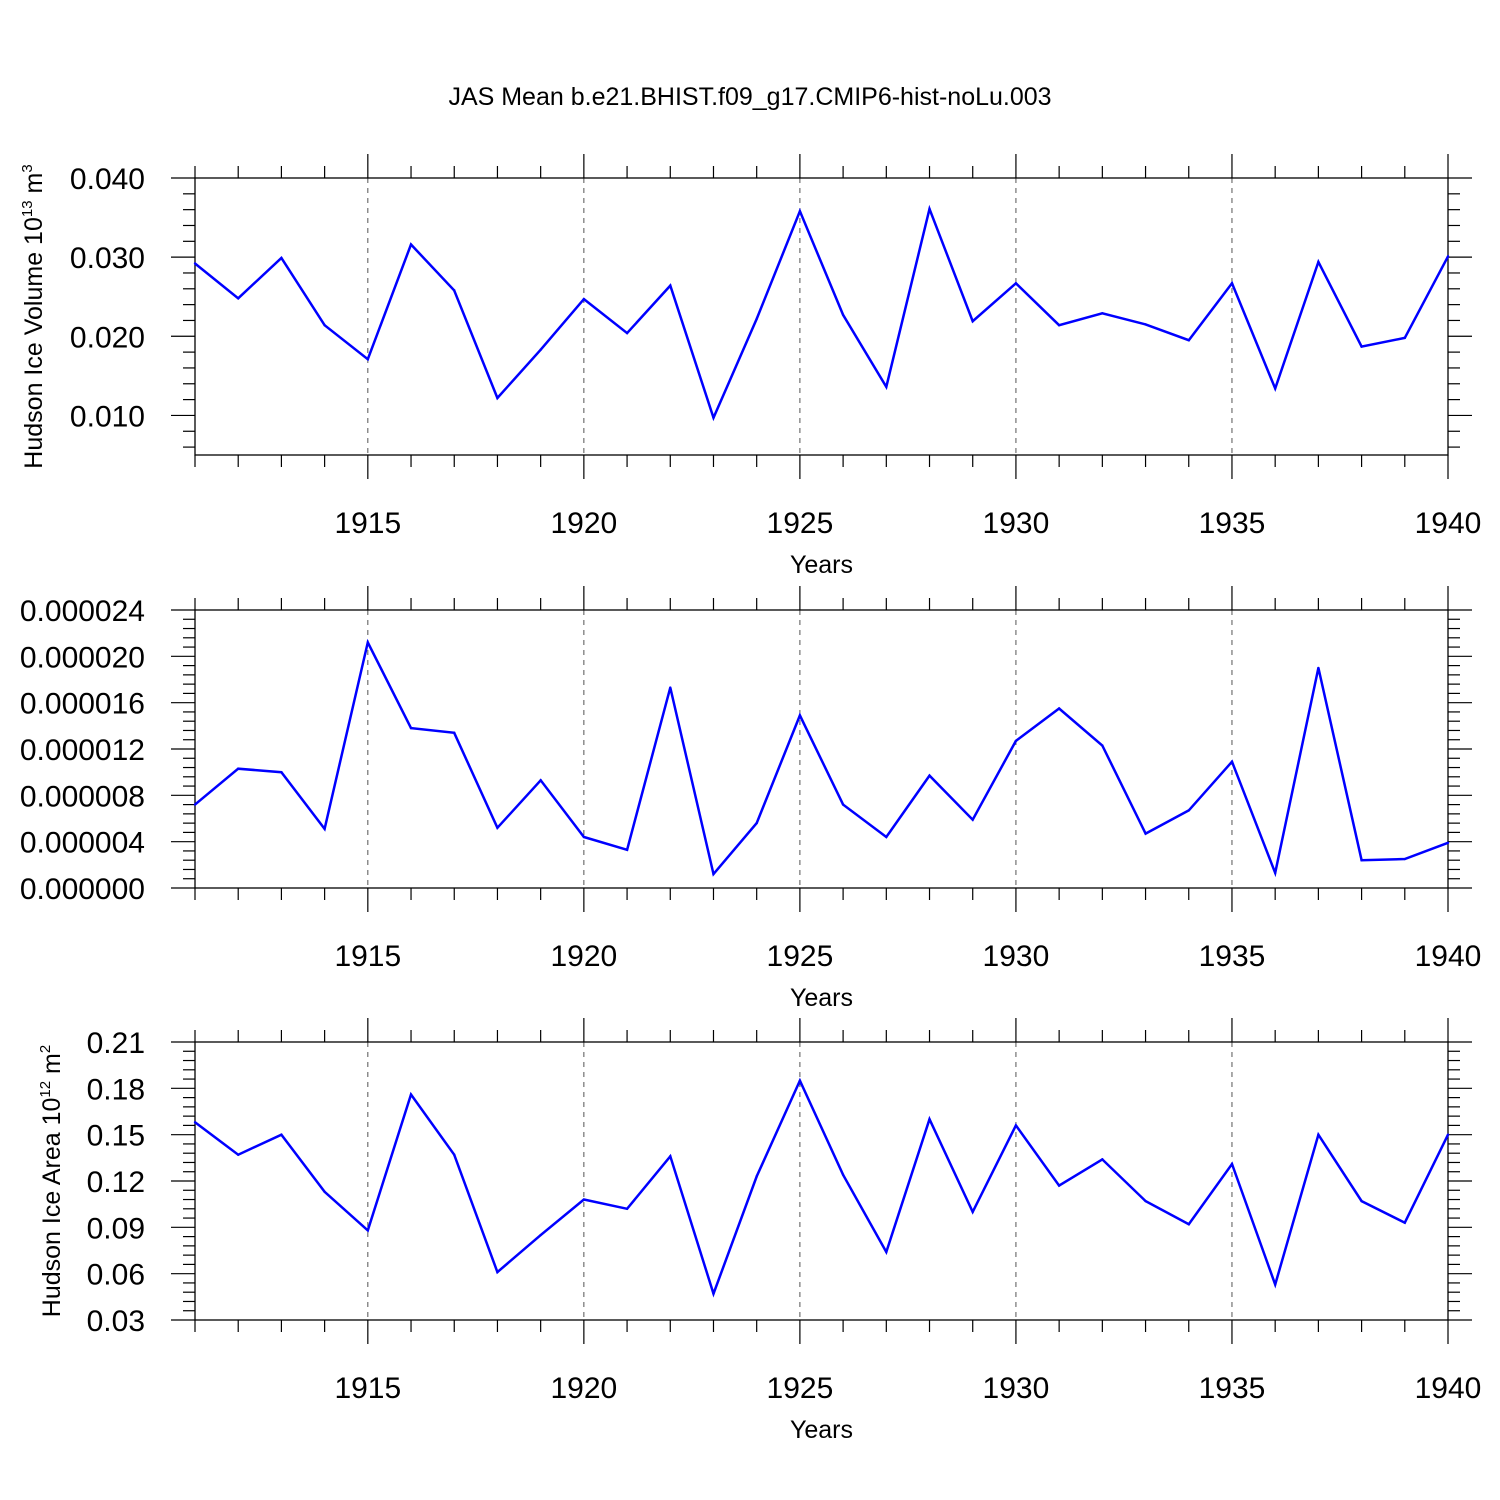 The width and height of the screenshot is (1500, 1500). I want to click on y-tick-label: 0.12, so click(116, 1182).